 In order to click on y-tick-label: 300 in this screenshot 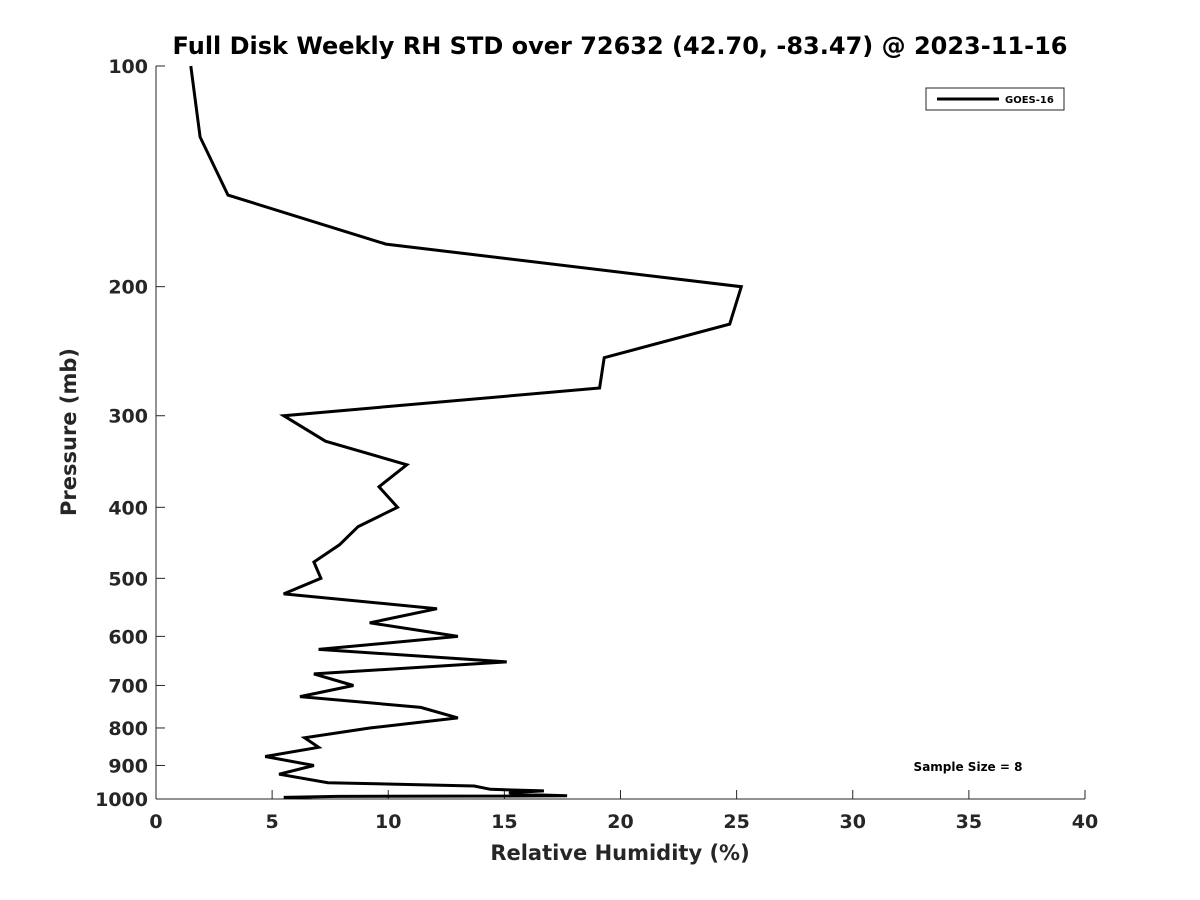, I will do `click(128, 417)`.